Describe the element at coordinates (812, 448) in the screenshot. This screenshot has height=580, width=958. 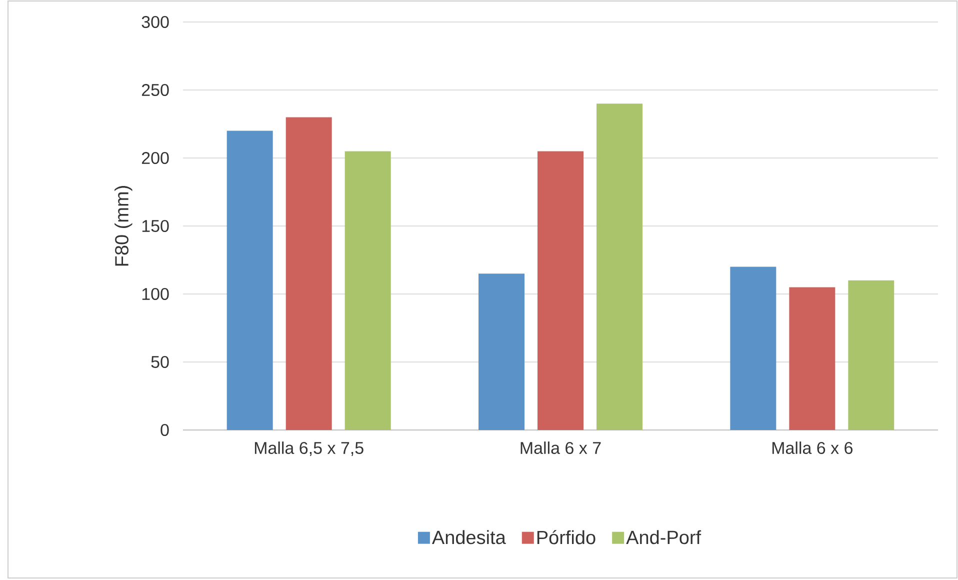
I see `x-tick-label: Malla 6 x 6` at that location.